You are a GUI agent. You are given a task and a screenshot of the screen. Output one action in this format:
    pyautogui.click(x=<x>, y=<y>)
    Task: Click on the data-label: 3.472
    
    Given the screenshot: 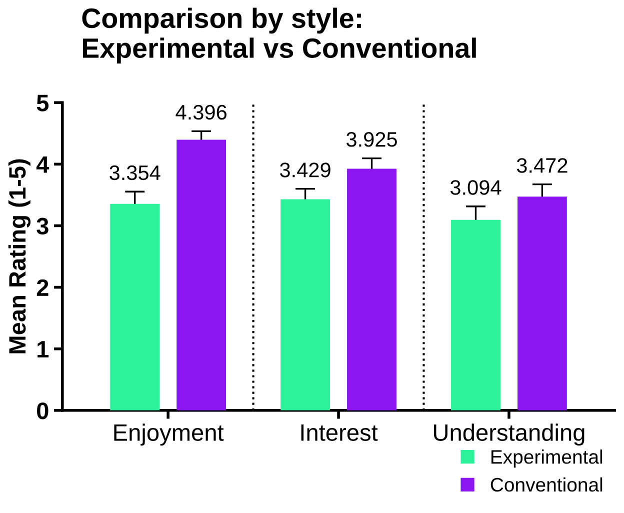 What is the action you would take?
    pyautogui.click(x=542, y=165)
    